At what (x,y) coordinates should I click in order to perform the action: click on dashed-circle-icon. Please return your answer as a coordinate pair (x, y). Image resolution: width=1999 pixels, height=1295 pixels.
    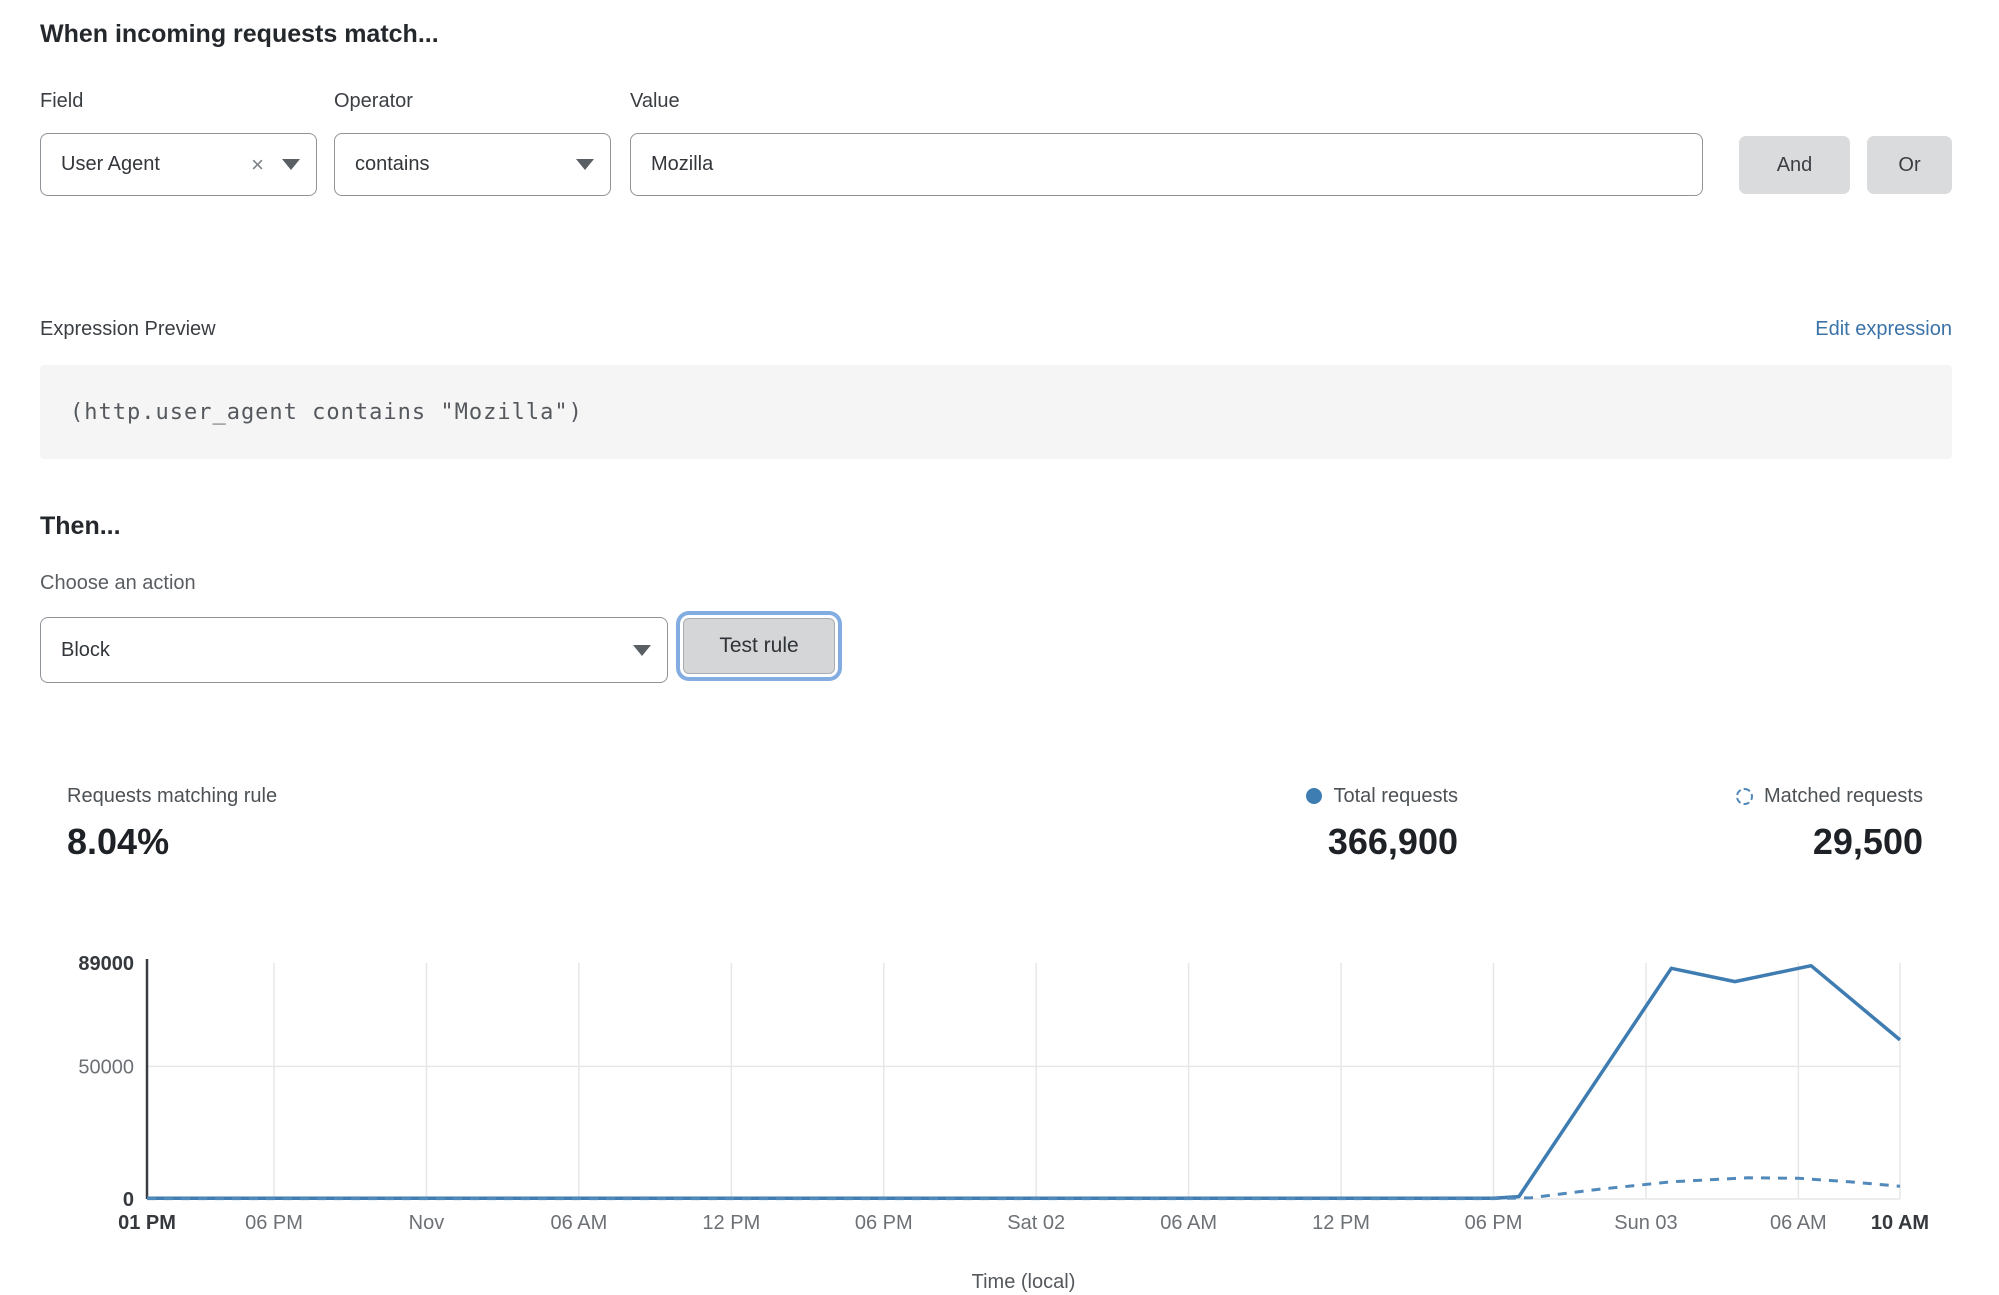
    Looking at the image, I should click on (1745, 796).